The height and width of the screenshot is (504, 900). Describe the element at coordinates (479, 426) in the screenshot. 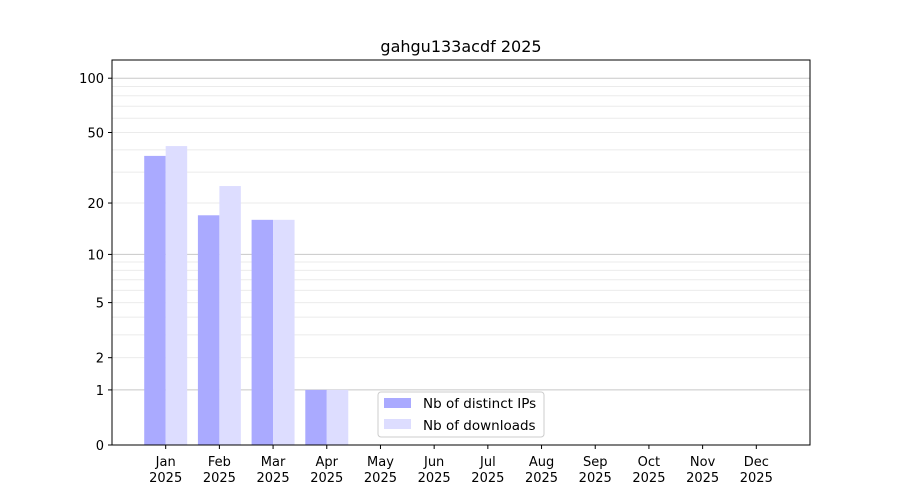

I see `legend-label-downloads: Nb of downloads` at that location.